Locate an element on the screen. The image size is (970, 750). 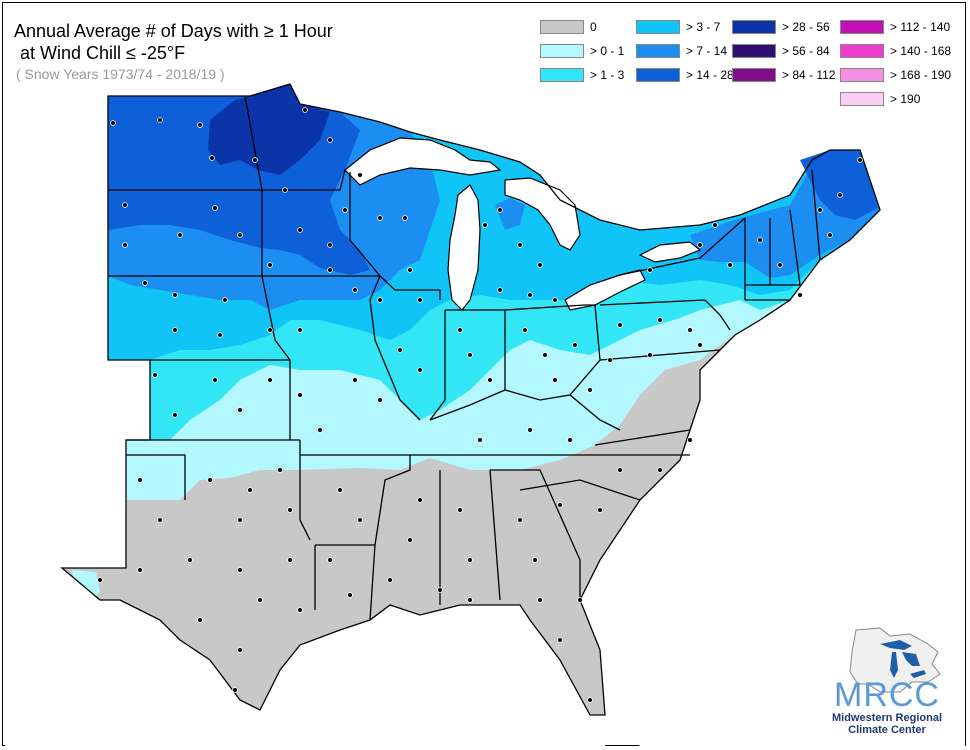
legend-item: > 56 - 84 is located at coordinates (781, 51).